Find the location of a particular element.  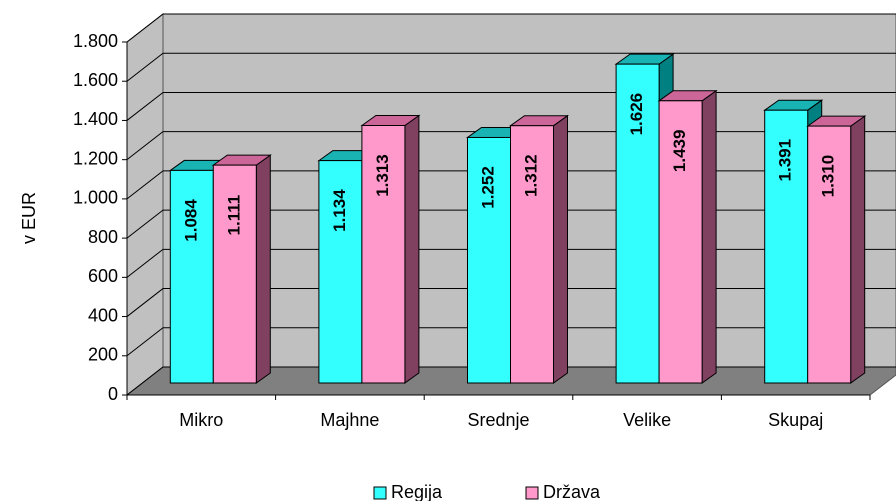

value-label: 1.252 is located at coordinates (487, 187).